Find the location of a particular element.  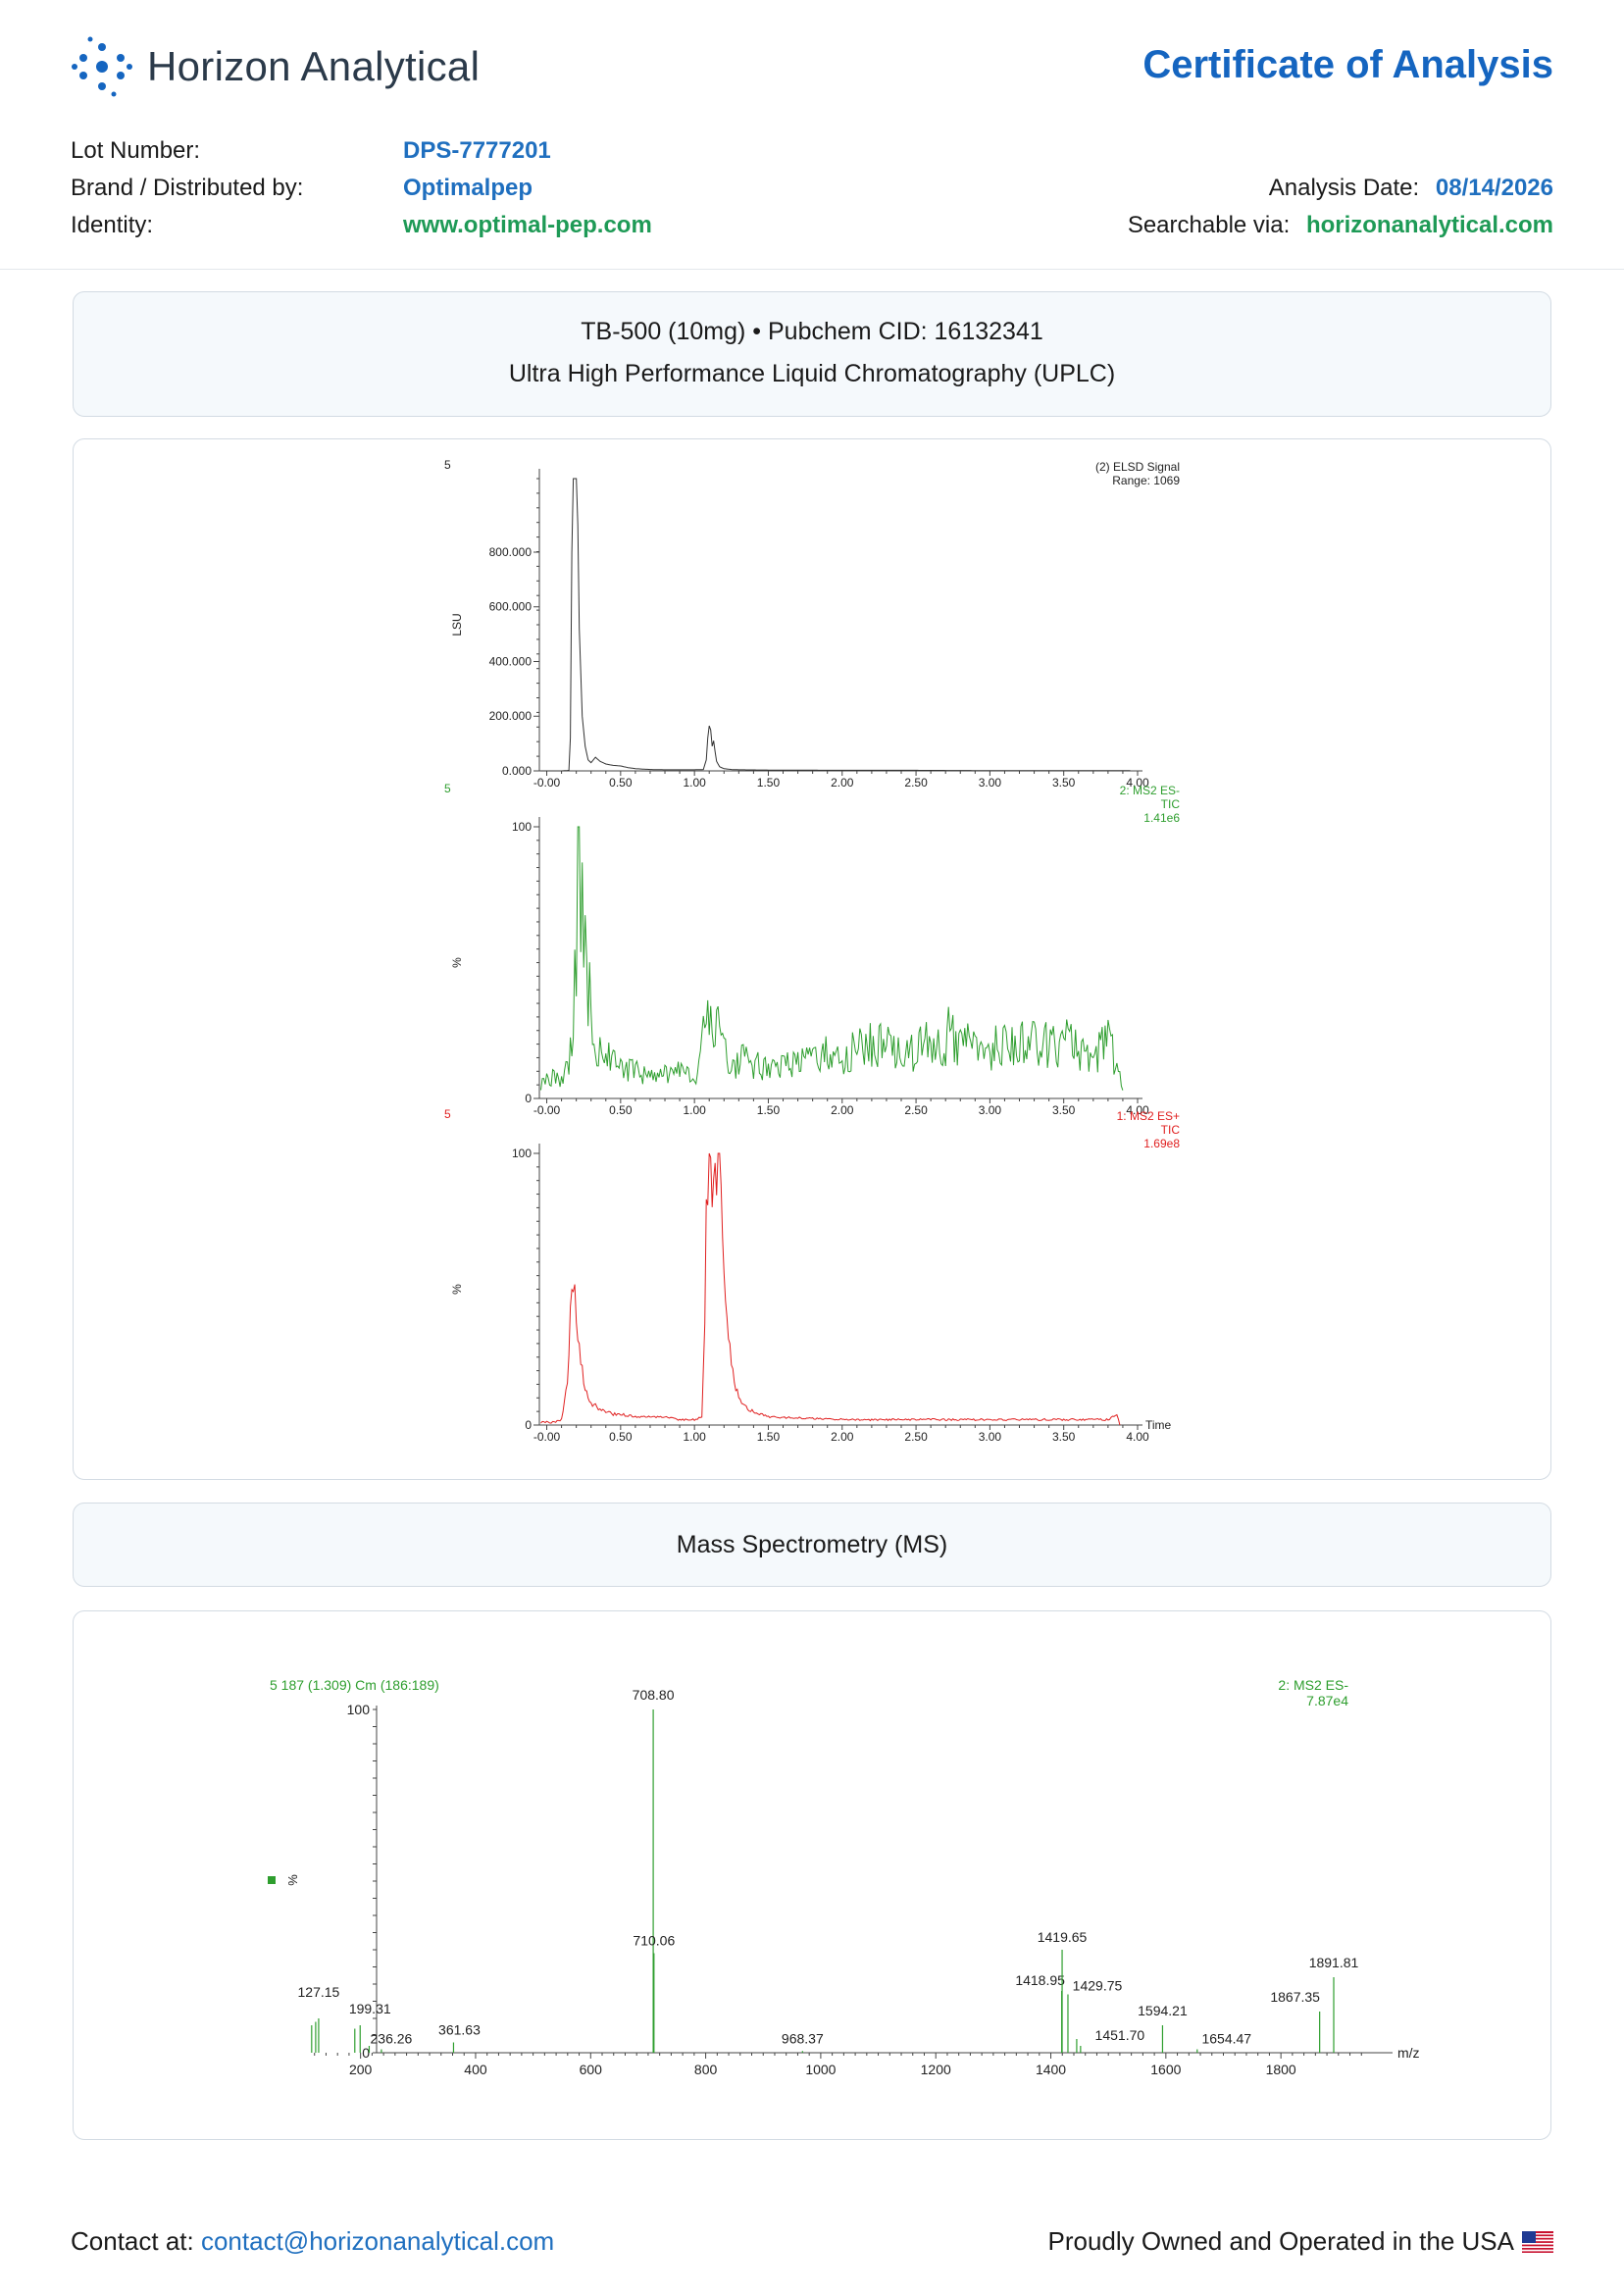

compound-line: TB-500 (10mg) • Pubchem CID: 16132341 is located at coordinates (812, 331).